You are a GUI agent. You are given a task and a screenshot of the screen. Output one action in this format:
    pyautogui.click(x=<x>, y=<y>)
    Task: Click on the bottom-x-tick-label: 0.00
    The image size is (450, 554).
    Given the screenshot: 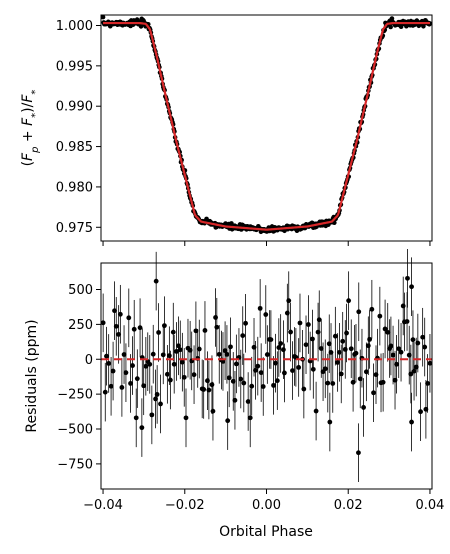 What is the action you would take?
    pyautogui.click(x=266, y=505)
    